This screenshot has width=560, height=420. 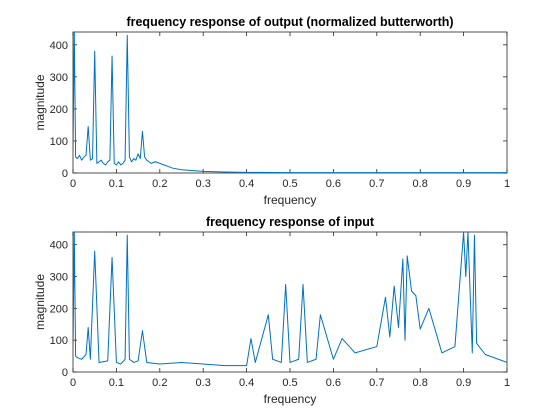 I want to click on chart-title: frequency response of input, so click(x=290, y=222).